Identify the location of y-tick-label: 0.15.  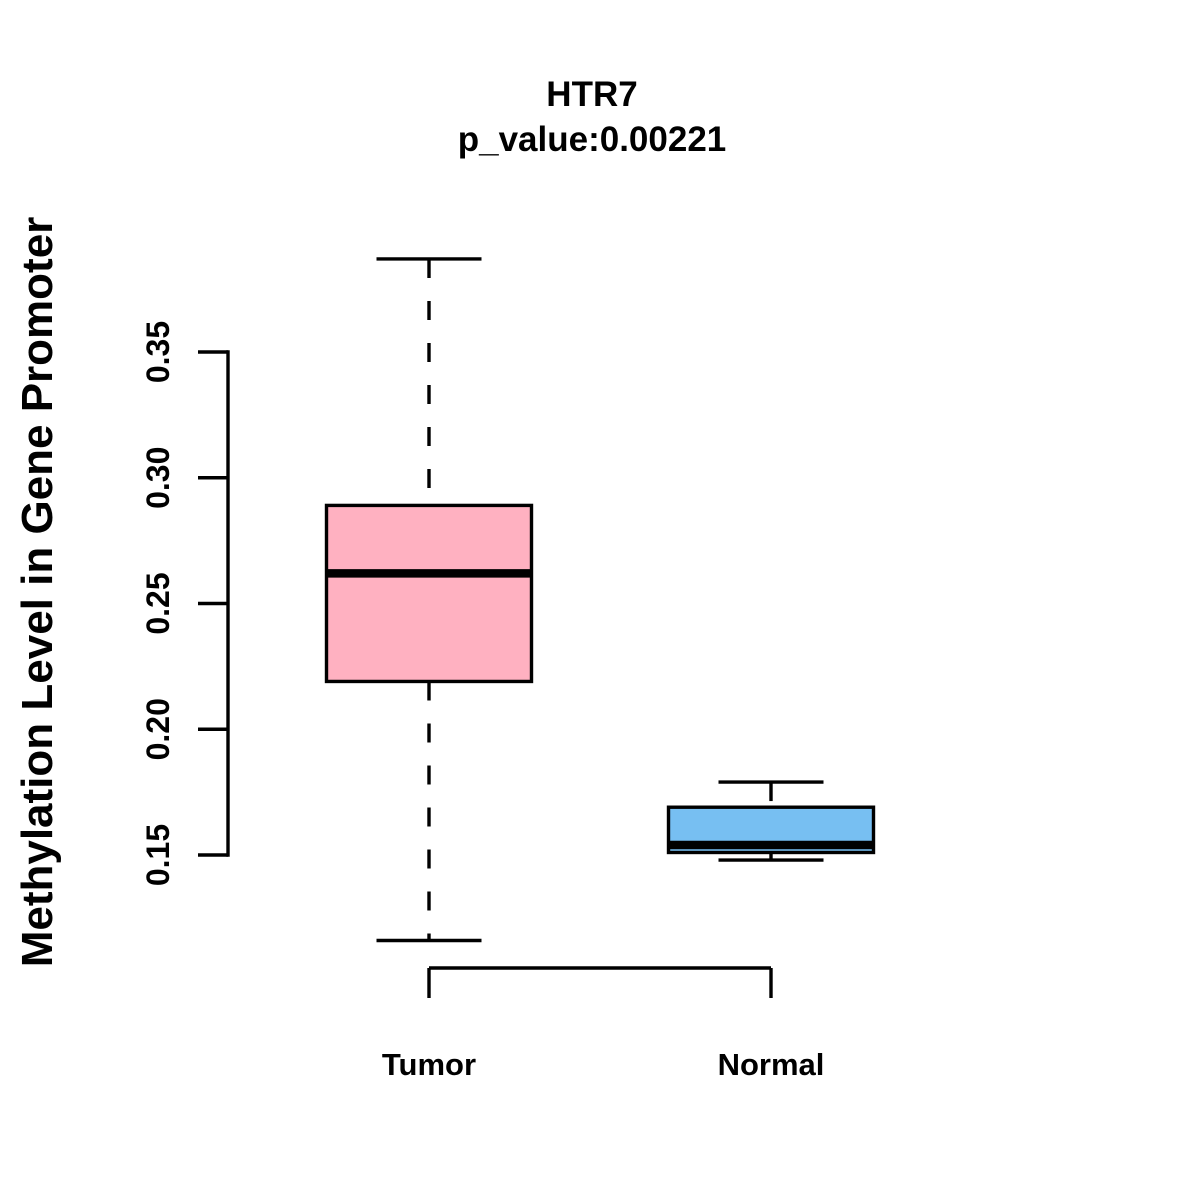
(158, 855).